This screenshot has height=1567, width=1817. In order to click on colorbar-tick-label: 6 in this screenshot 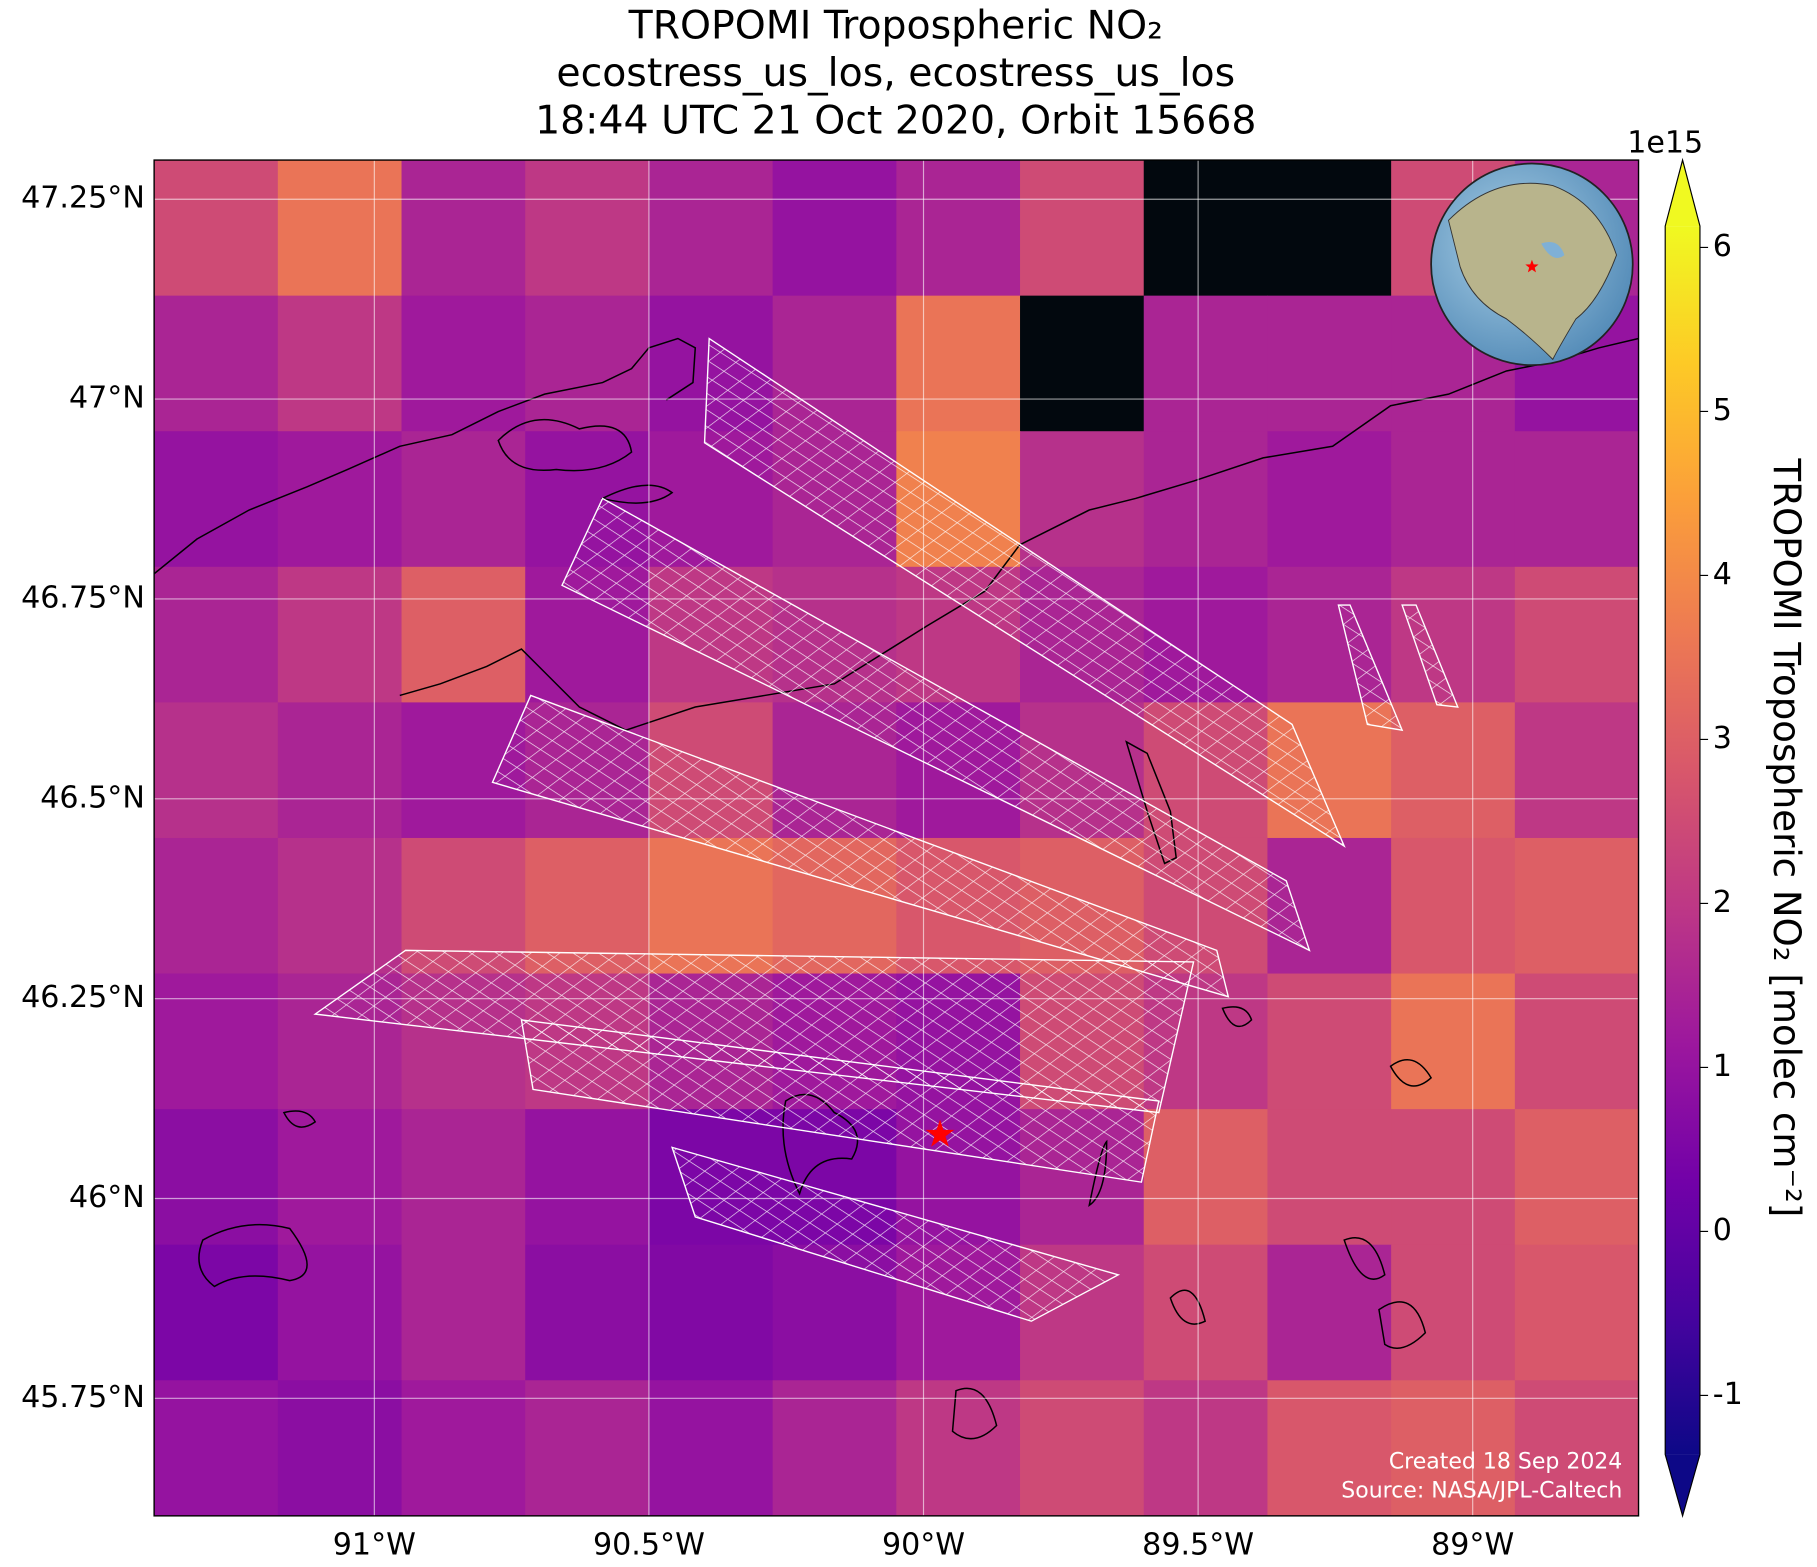, I will do `click(1722, 246)`.